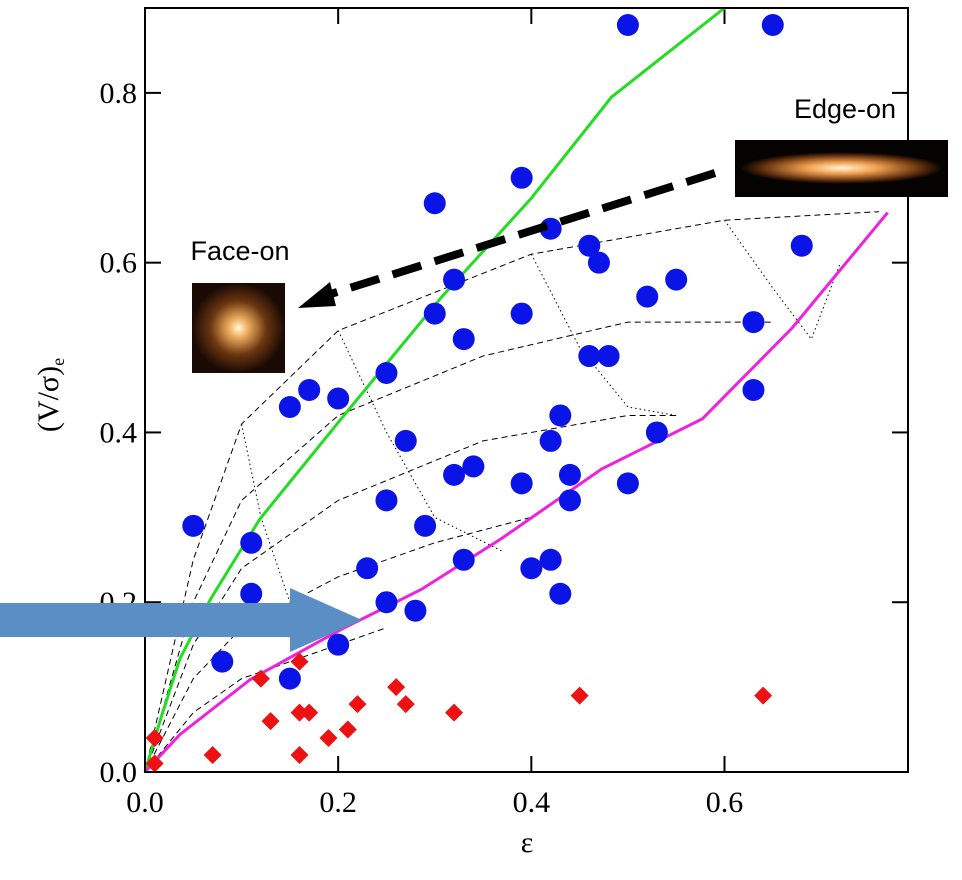  Describe the element at coordinates (326, 620) in the screenshot. I see `blue-arrow-head` at that location.